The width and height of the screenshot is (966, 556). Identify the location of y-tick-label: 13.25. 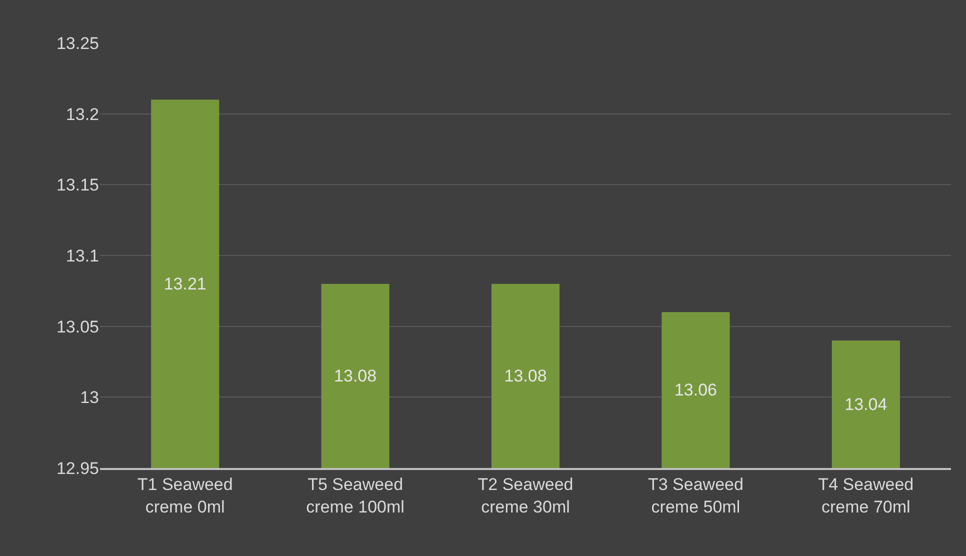
(77, 43).